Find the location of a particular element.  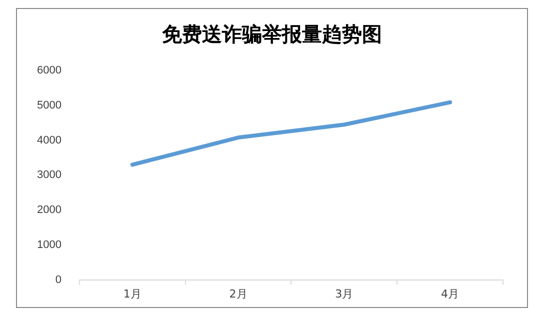

y-tick-label: 5000 is located at coordinates (49, 106).